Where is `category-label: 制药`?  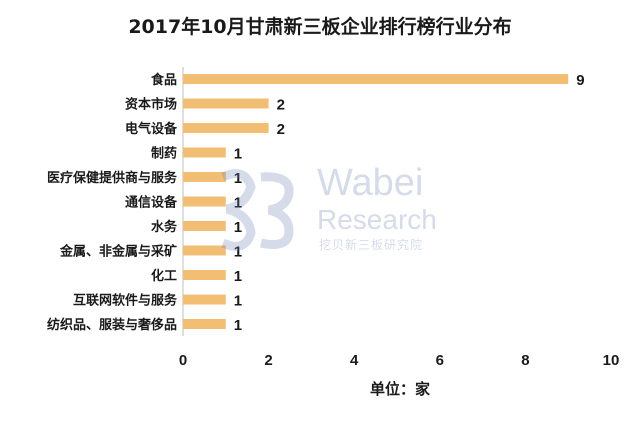 category-label: 制药 is located at coordinates (164, 154).